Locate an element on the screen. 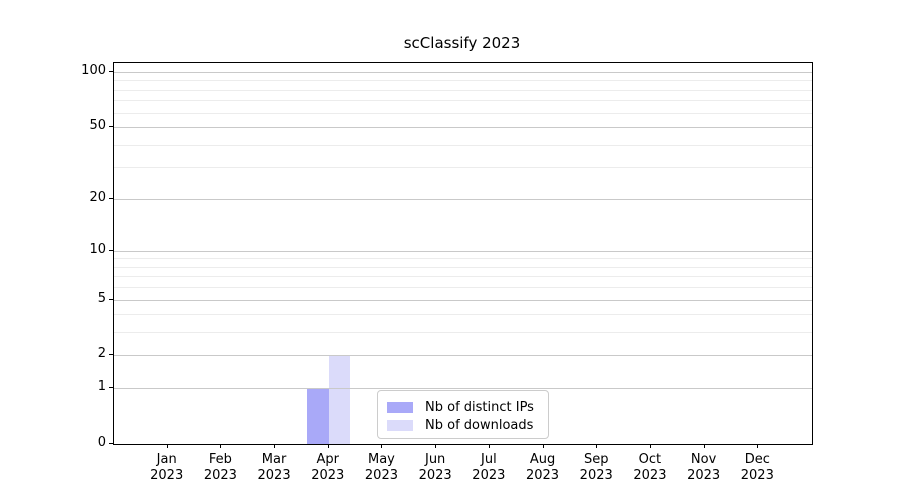 This screenshot has width=900, height=500. x-tick-month: Sep is located at coordinates (596, 459).